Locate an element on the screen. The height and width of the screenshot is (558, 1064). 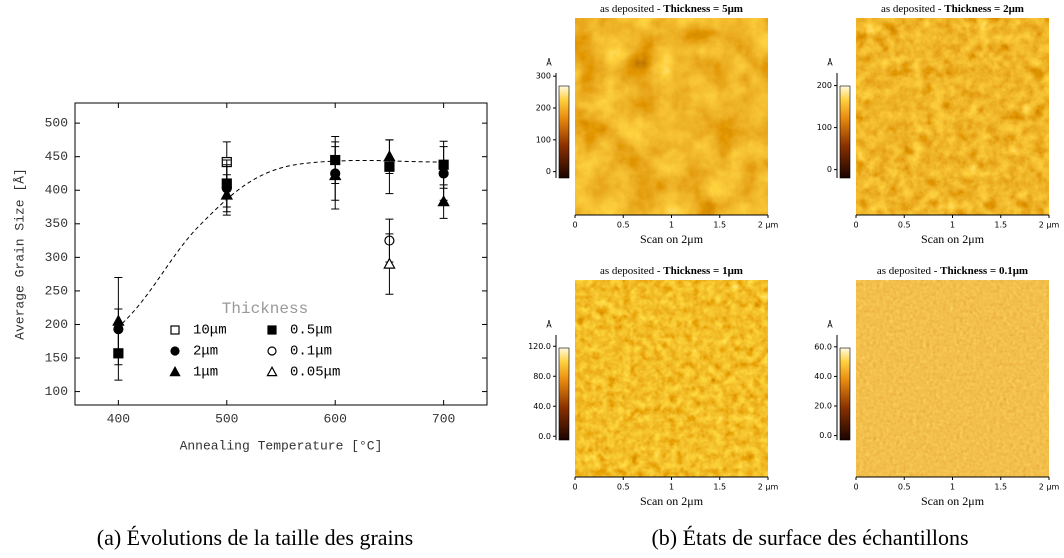
y-tick-label: 500 is located at coordinates (56, 123).